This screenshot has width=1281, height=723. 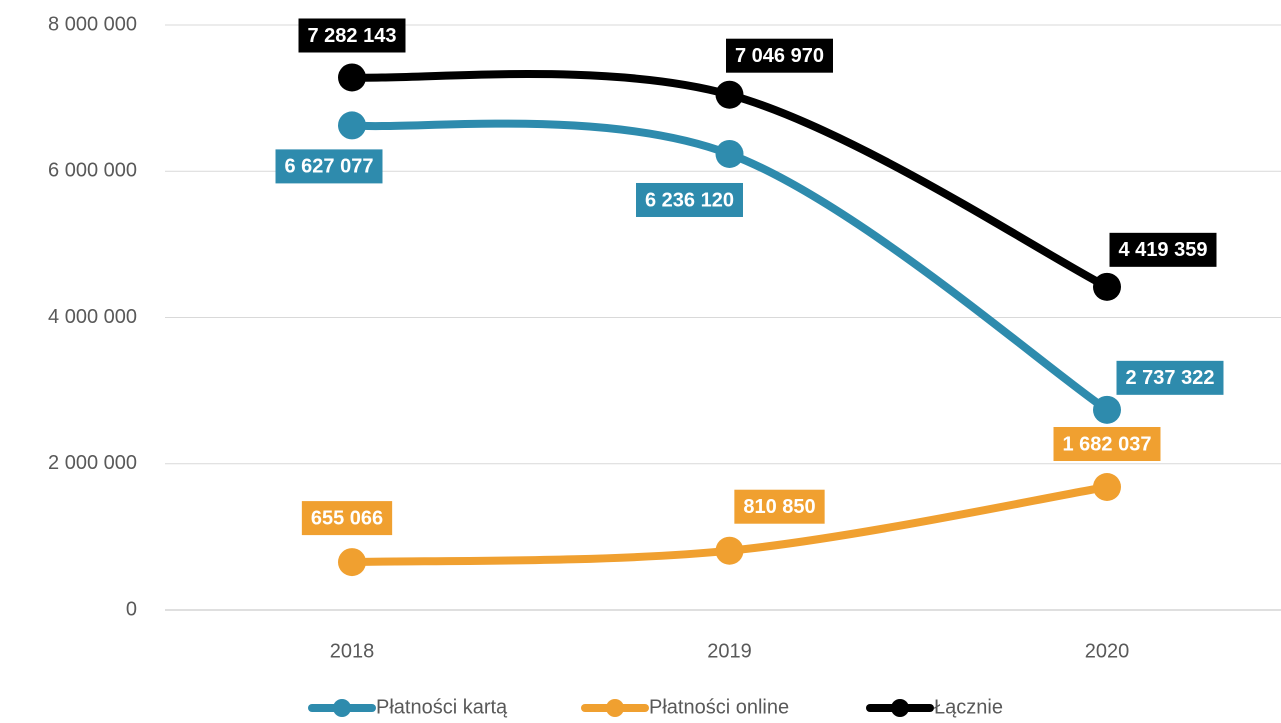 I want to click on data-label: 6 236 120, so click(x=689, y=199).